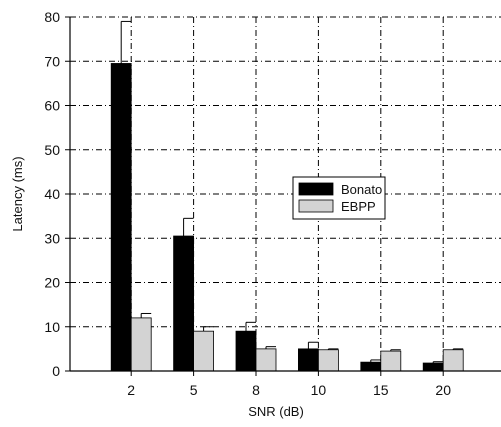  Describe the element at coordinates (52, 17) in the screenshot. I see `y-tick-label: 80` at that location.